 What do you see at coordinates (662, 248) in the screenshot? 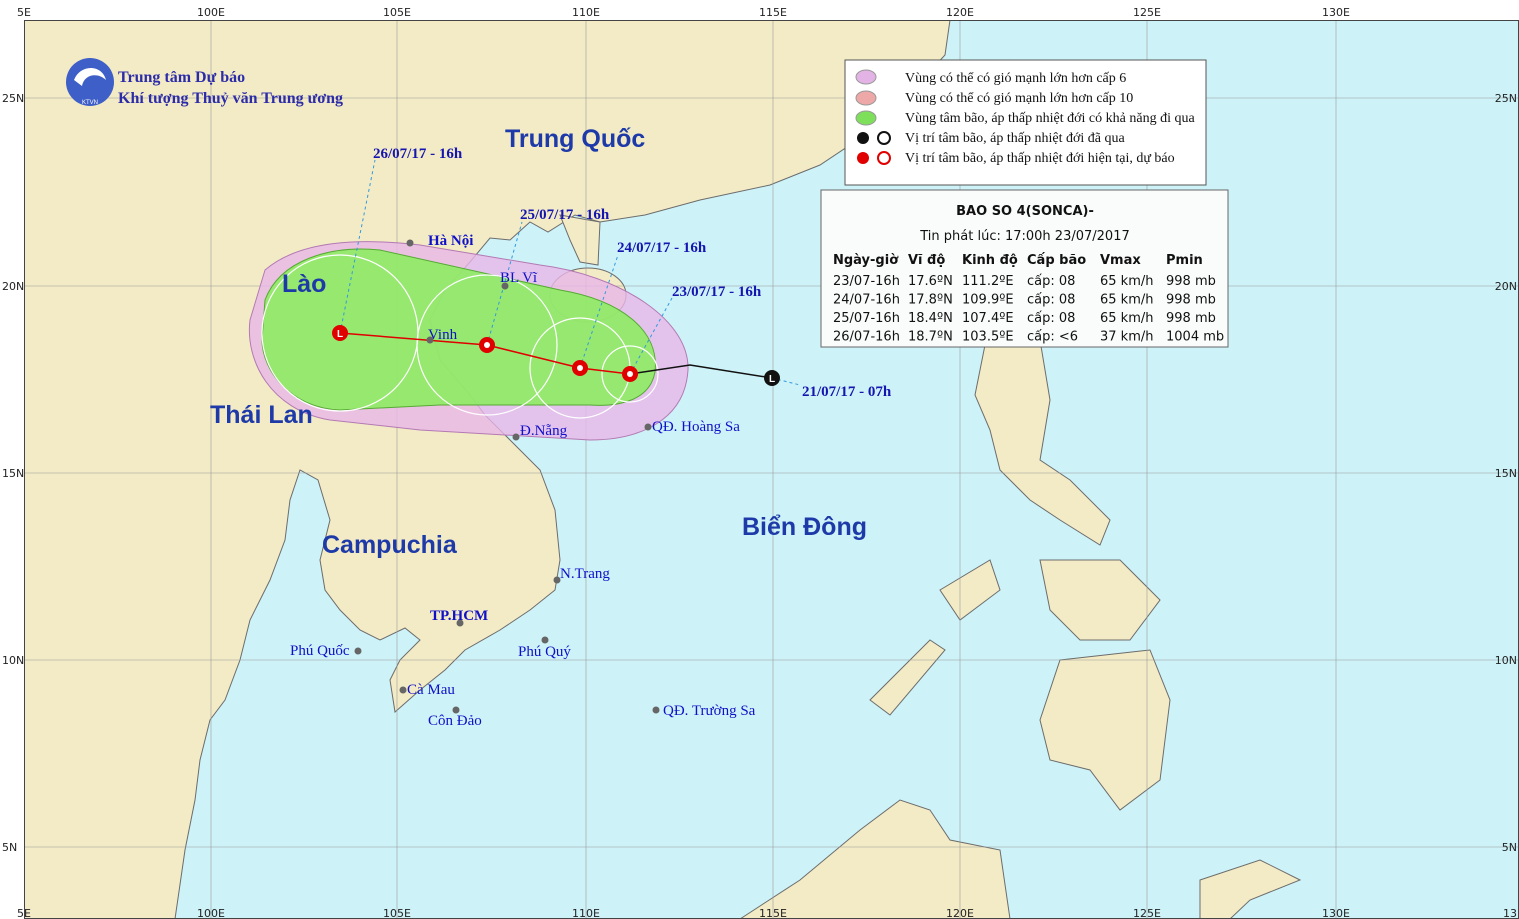
I see `track-label: 24/07/17 - 16h` at bounding box center [662, 248].